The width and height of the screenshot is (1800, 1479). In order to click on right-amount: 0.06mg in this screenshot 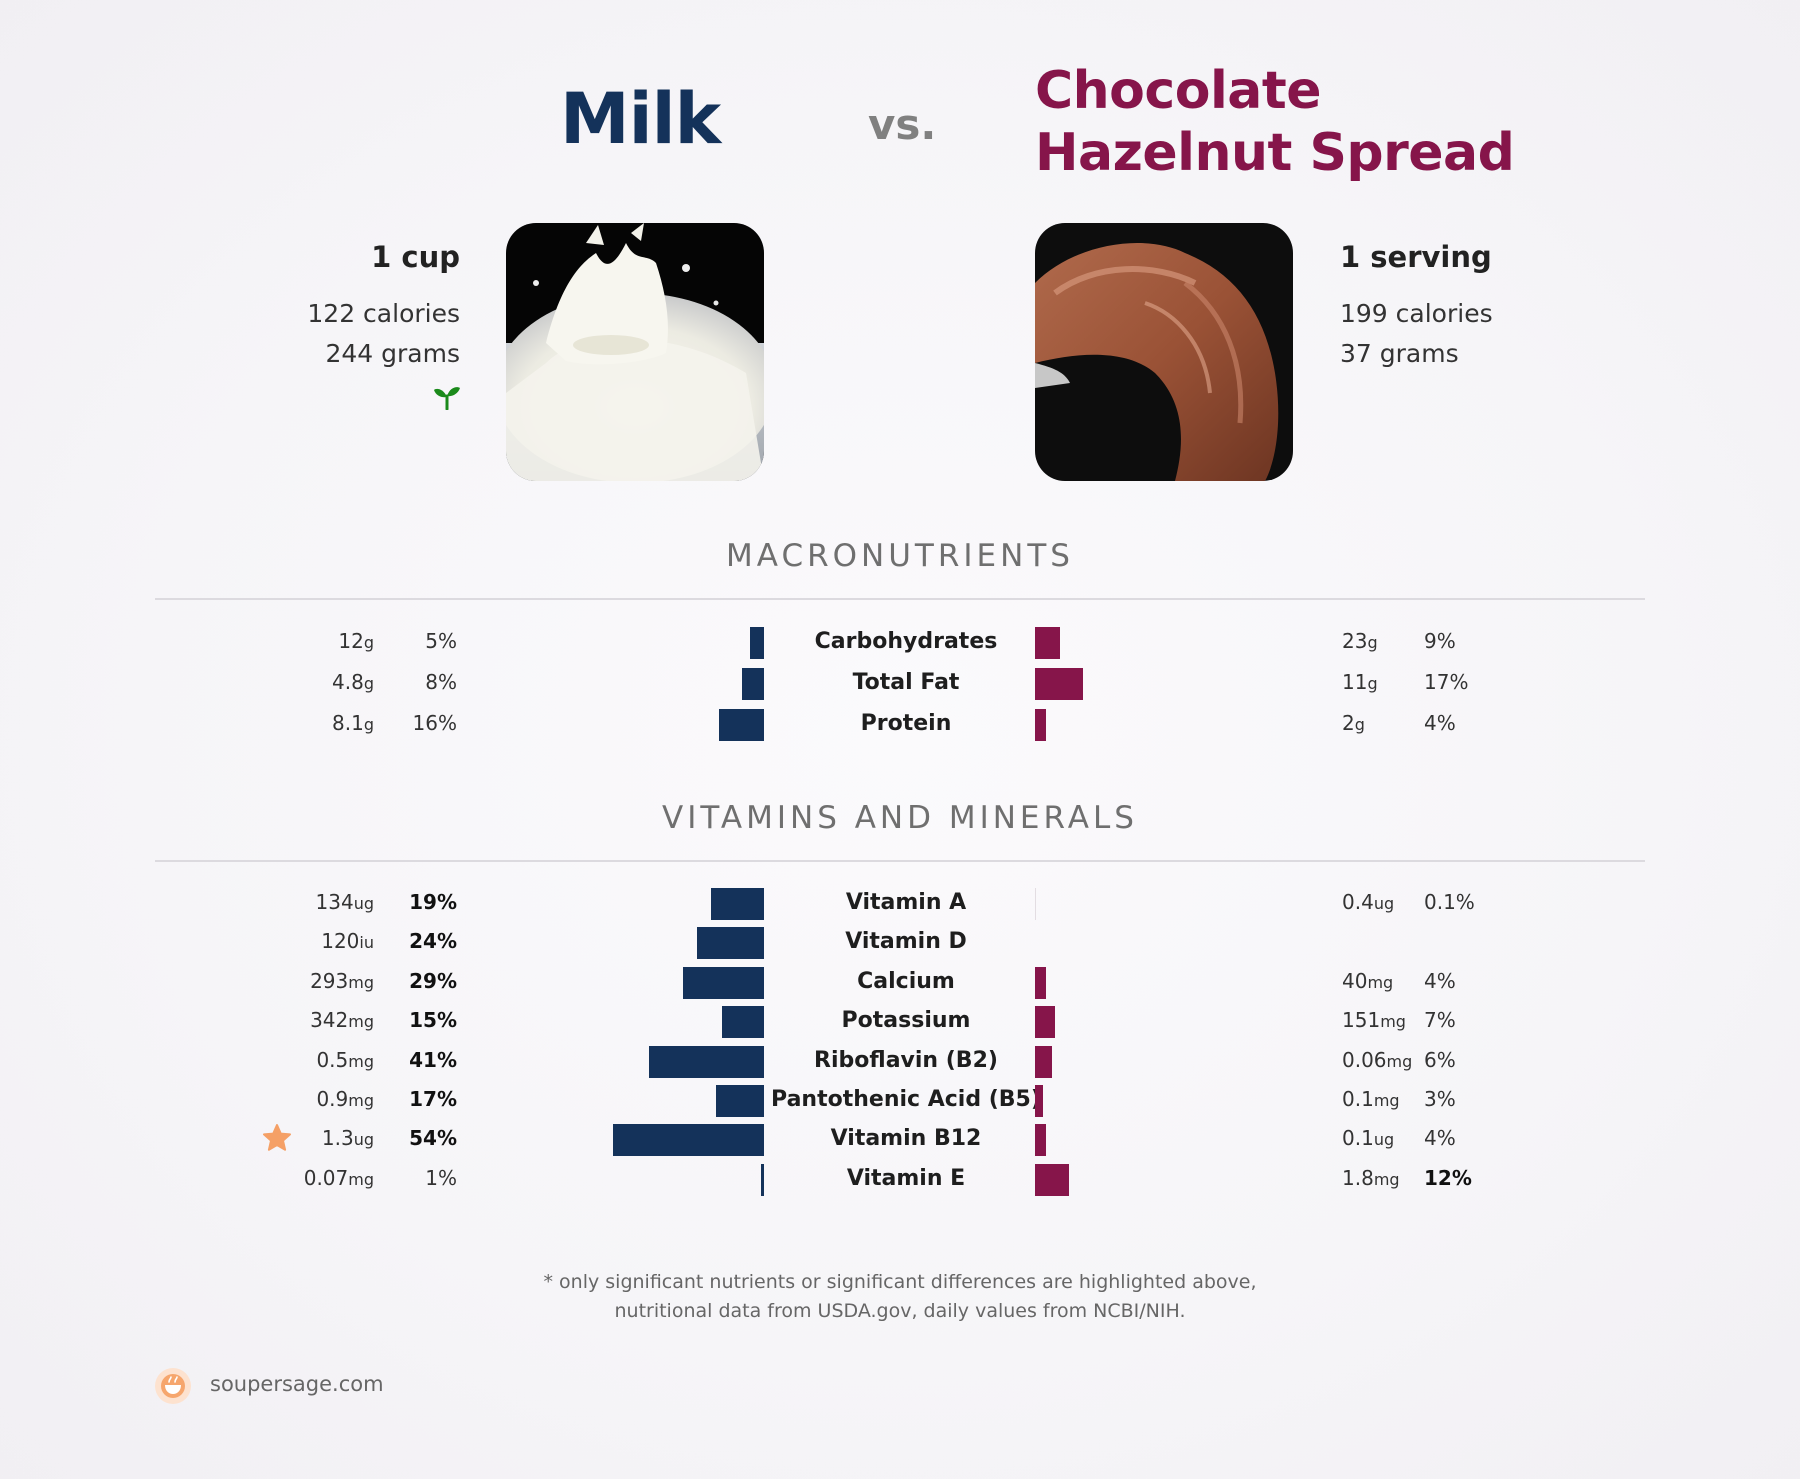, I will do `click(1377, 1060)`.